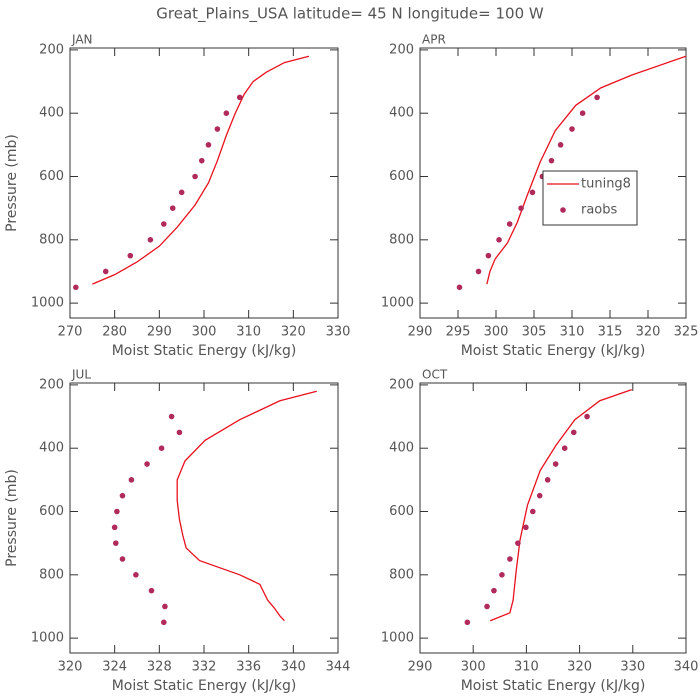  Describe the element at coordinates (204, 667) in the screenshot. I see `x-tick-label: 332` at that location.